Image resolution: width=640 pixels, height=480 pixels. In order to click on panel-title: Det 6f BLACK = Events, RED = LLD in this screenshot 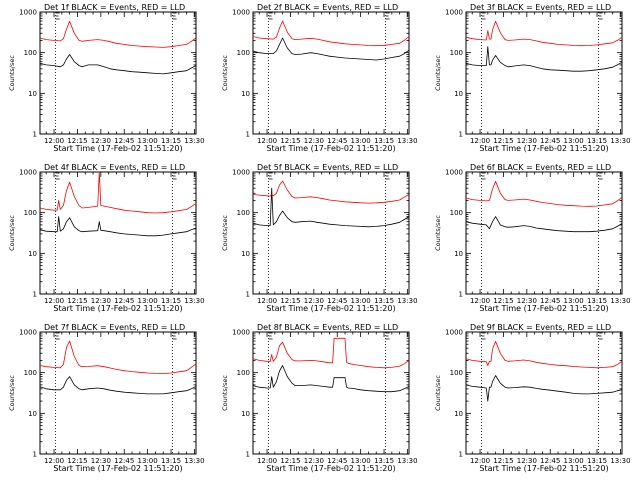, I will do `click(540, 167)`.